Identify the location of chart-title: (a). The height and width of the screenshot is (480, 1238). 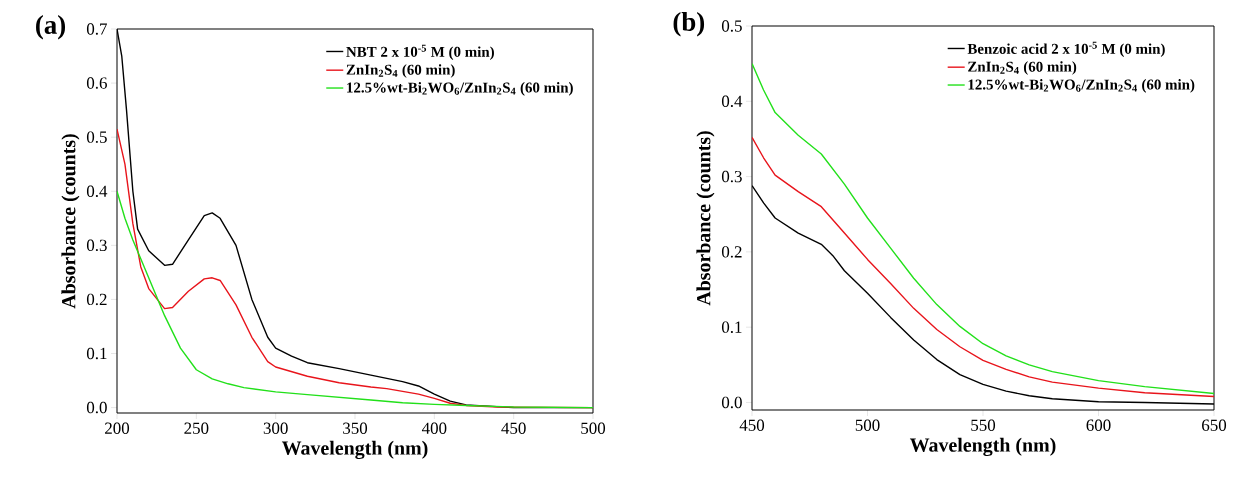
(51, 27).